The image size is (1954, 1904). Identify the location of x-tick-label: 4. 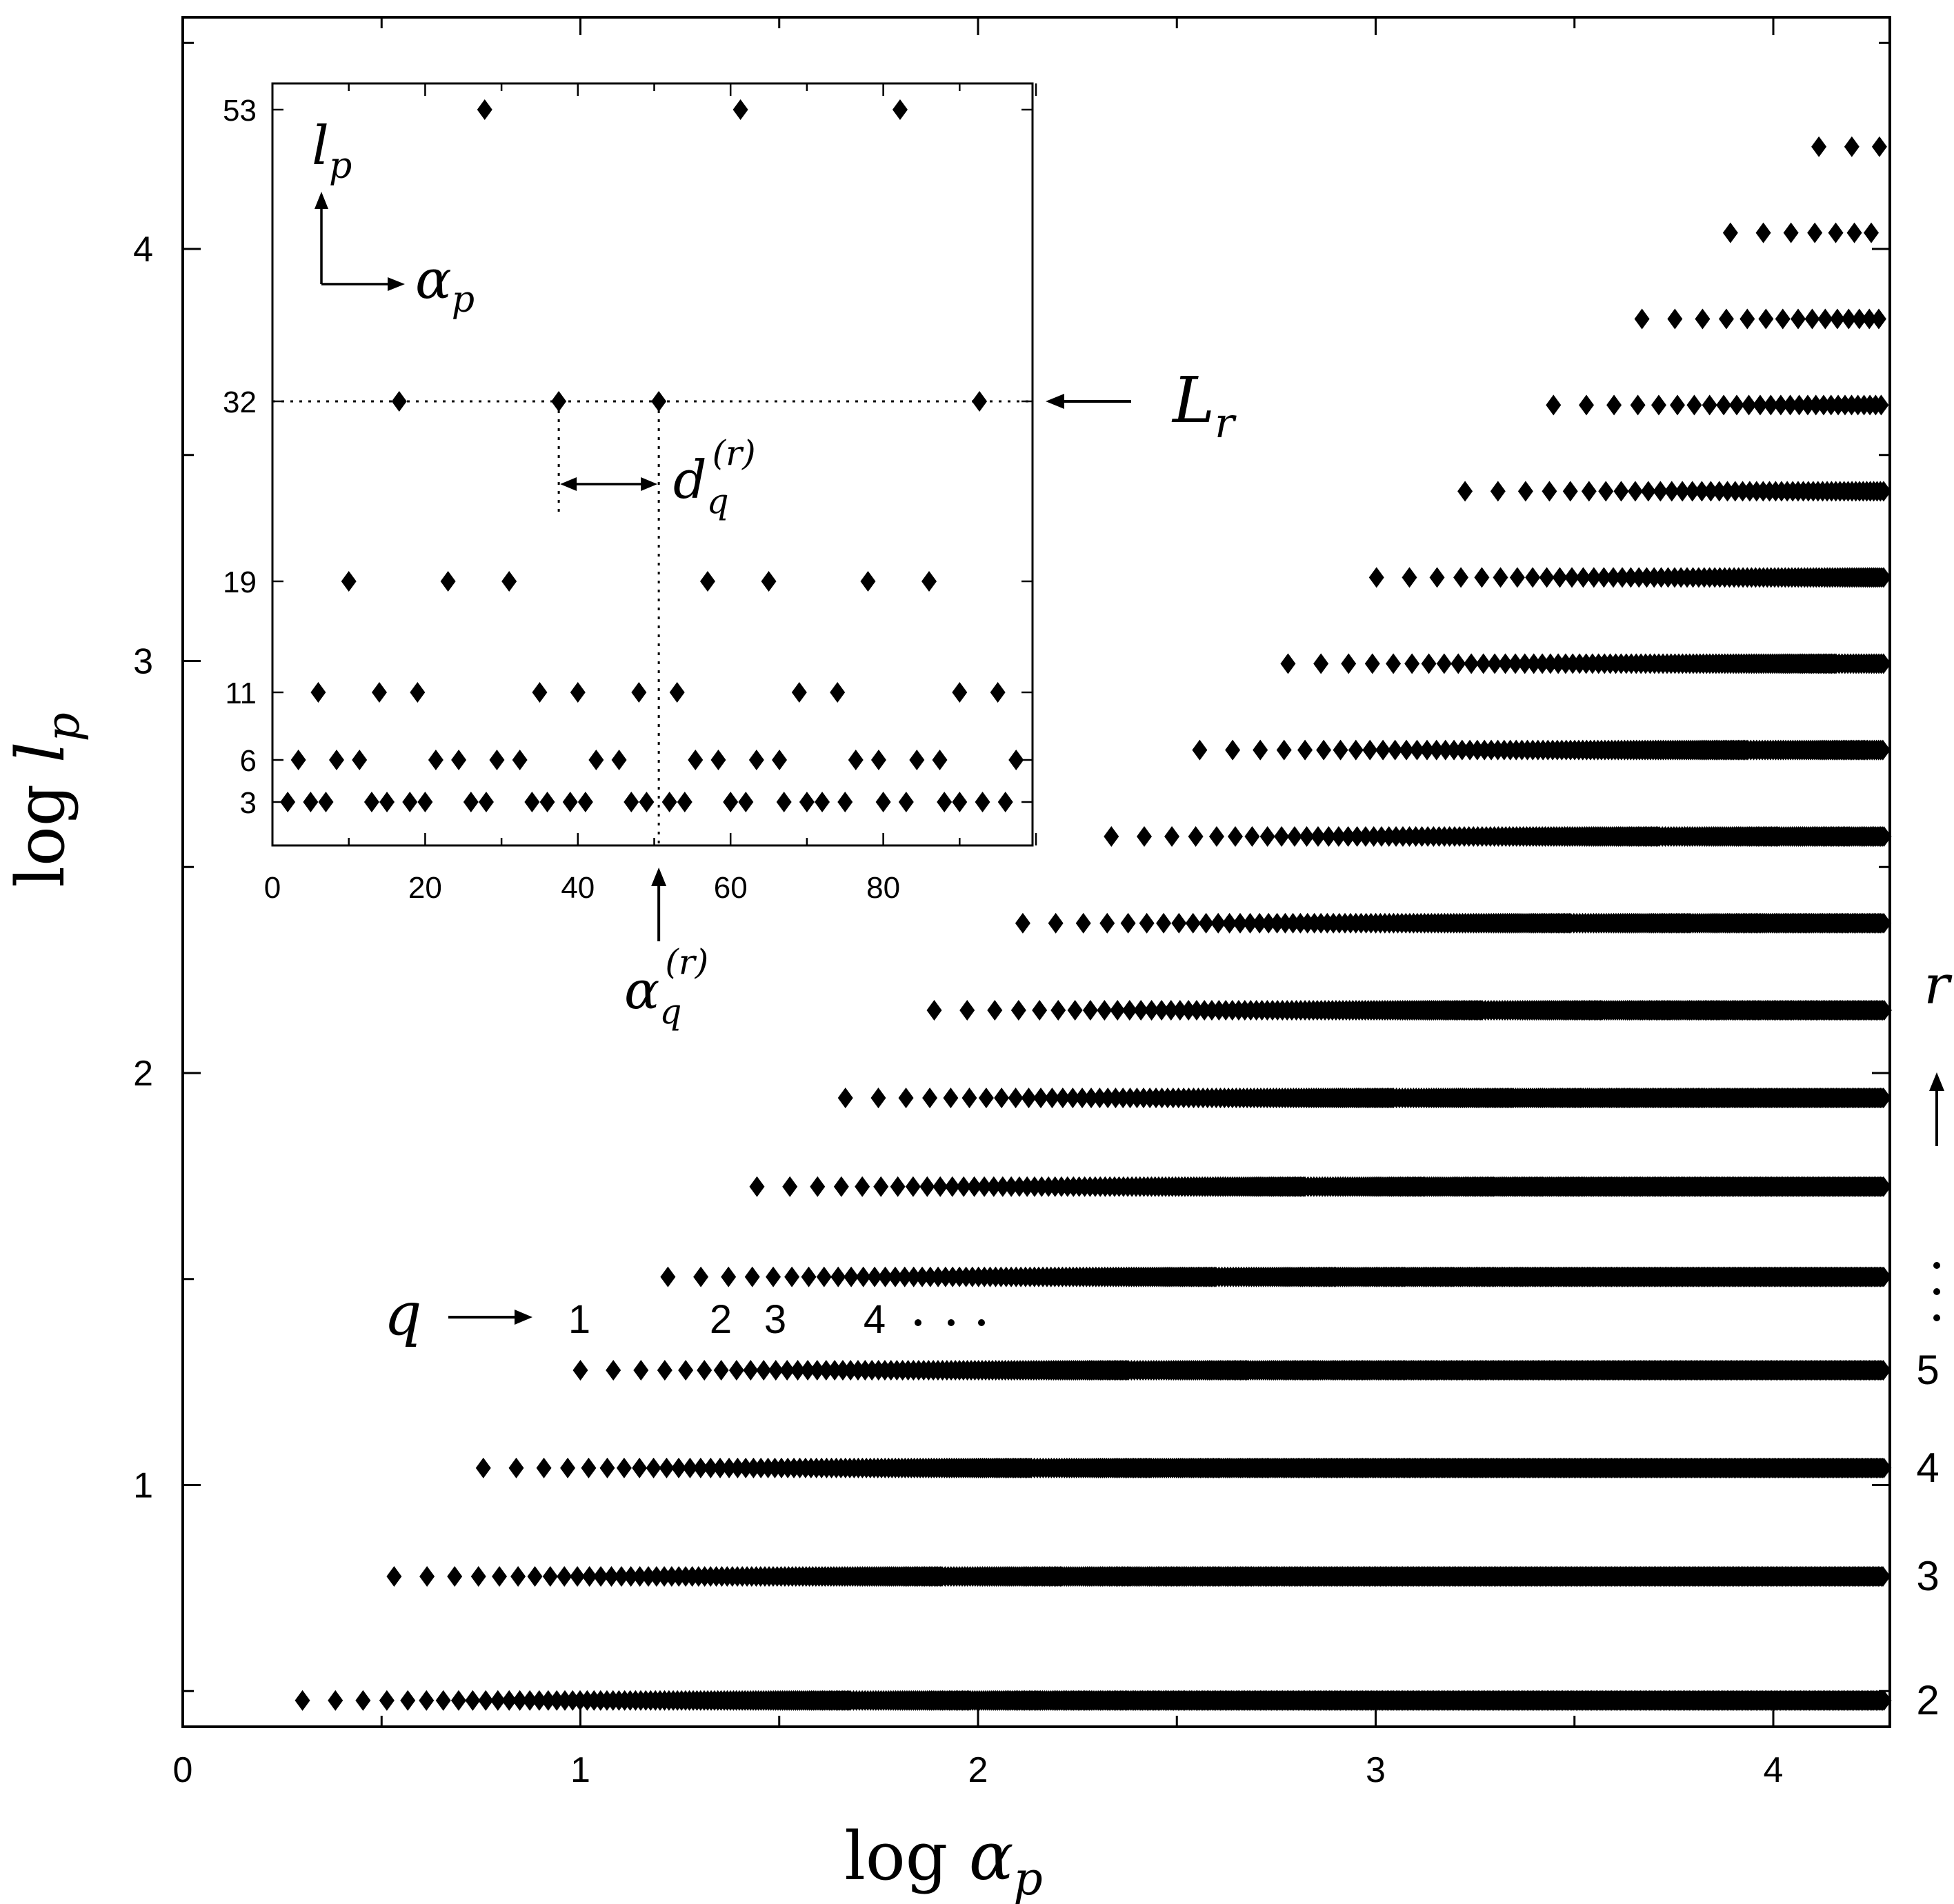
(1774, 1770).